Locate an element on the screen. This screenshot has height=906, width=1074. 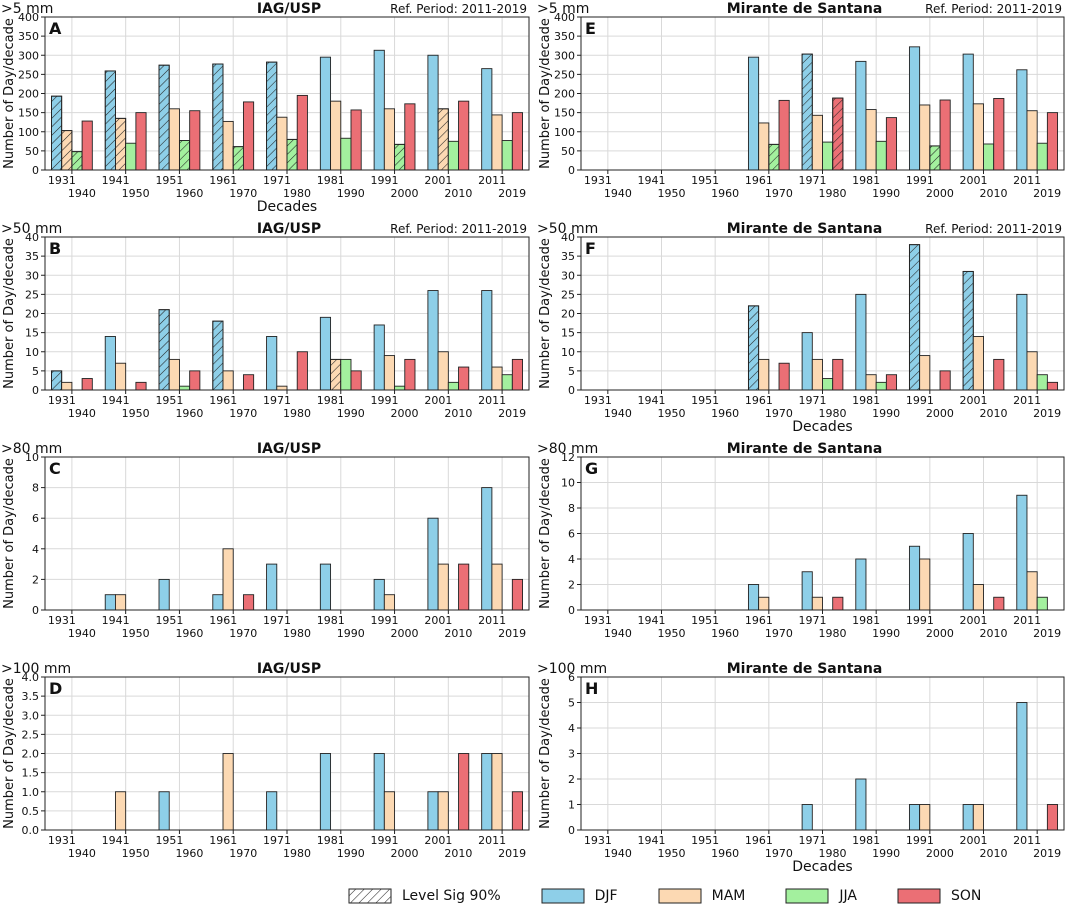
bar-c-djf-1951 is located at coordinates (164, 594).